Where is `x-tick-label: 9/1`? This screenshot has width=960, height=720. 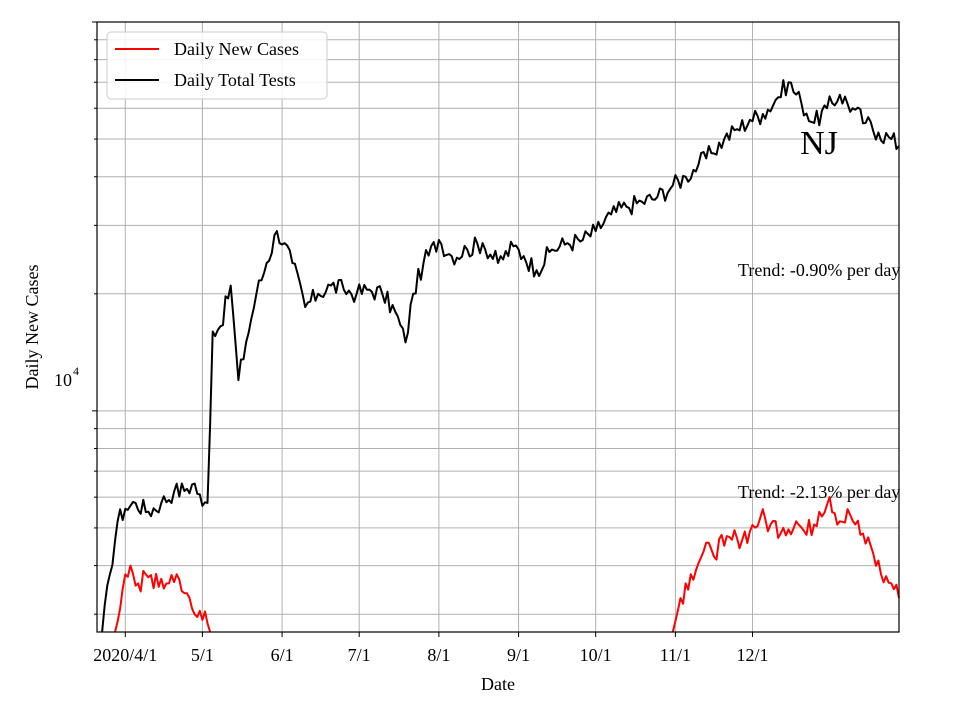 x-tick-label: 9/1 is located at coordinates (518, 655).